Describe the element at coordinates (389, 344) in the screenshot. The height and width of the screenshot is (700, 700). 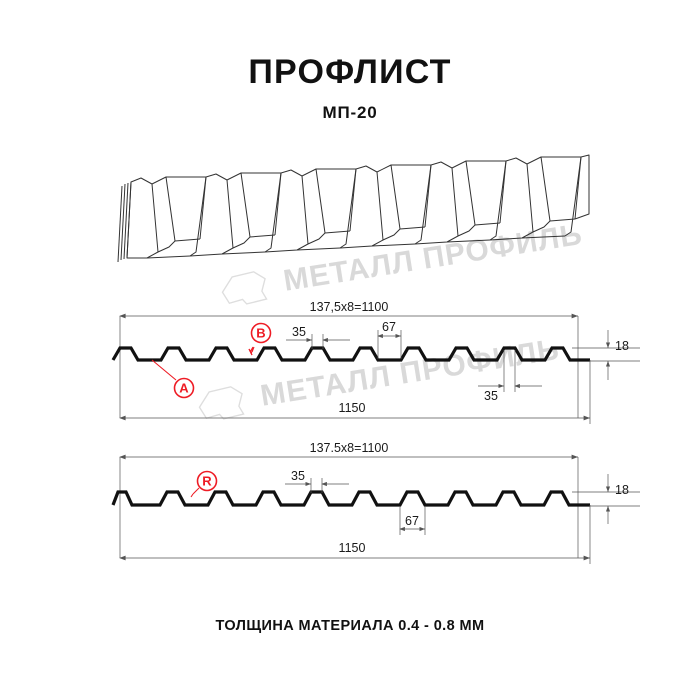
I see `dimension-valley-top` at that location.